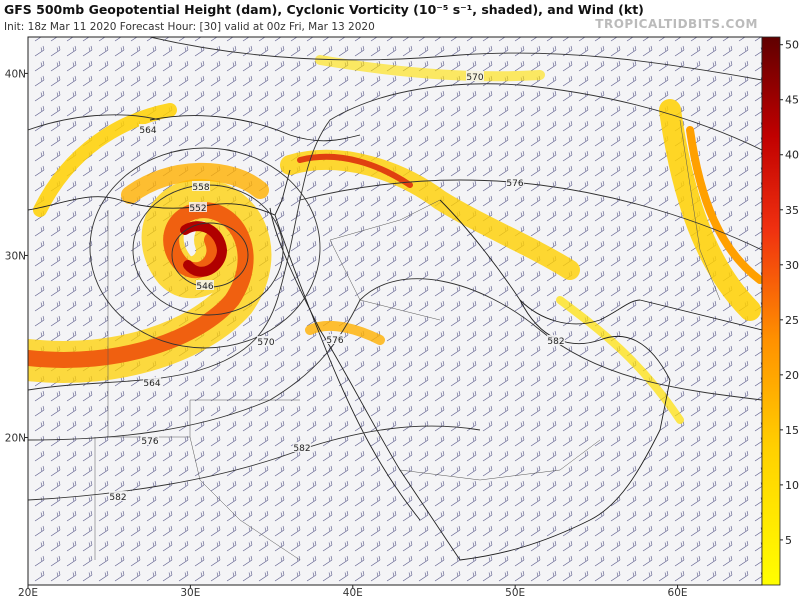  Describe the element at coordinates (771, 311) in the screenshot. I see `colorbar` at that location.